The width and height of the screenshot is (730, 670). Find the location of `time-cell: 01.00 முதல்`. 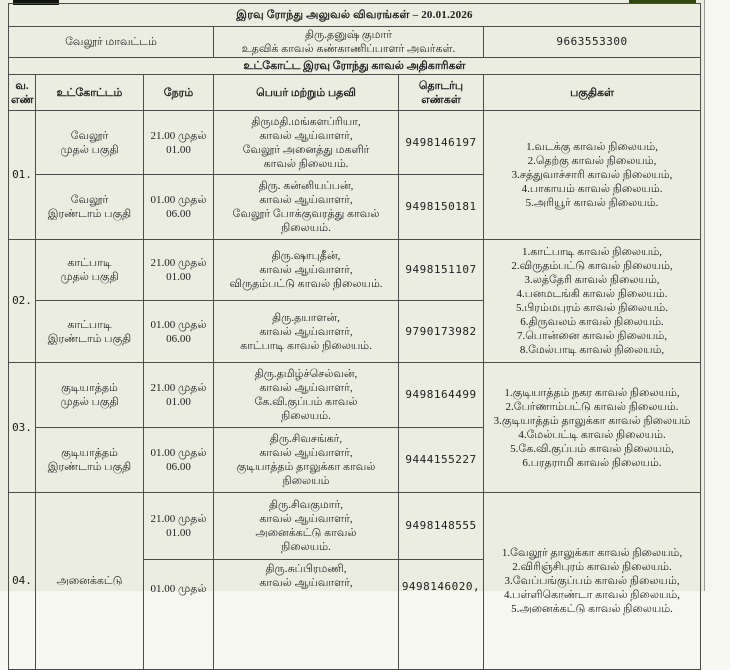

time-cell: 01.00 முதல் is located at coordinates (178, 614).